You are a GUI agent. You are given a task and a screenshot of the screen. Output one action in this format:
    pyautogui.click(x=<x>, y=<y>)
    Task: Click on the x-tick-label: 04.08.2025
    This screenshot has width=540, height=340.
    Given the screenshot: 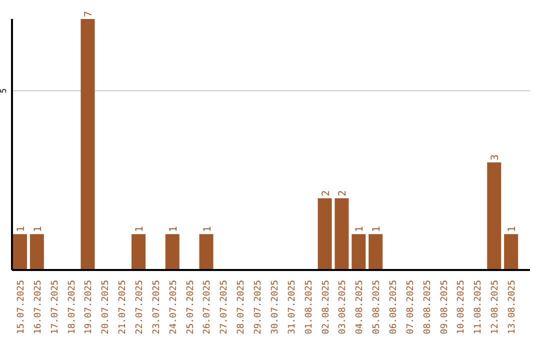 What is the action you would take?
    pyautogui.click(x=360, y=307)
    